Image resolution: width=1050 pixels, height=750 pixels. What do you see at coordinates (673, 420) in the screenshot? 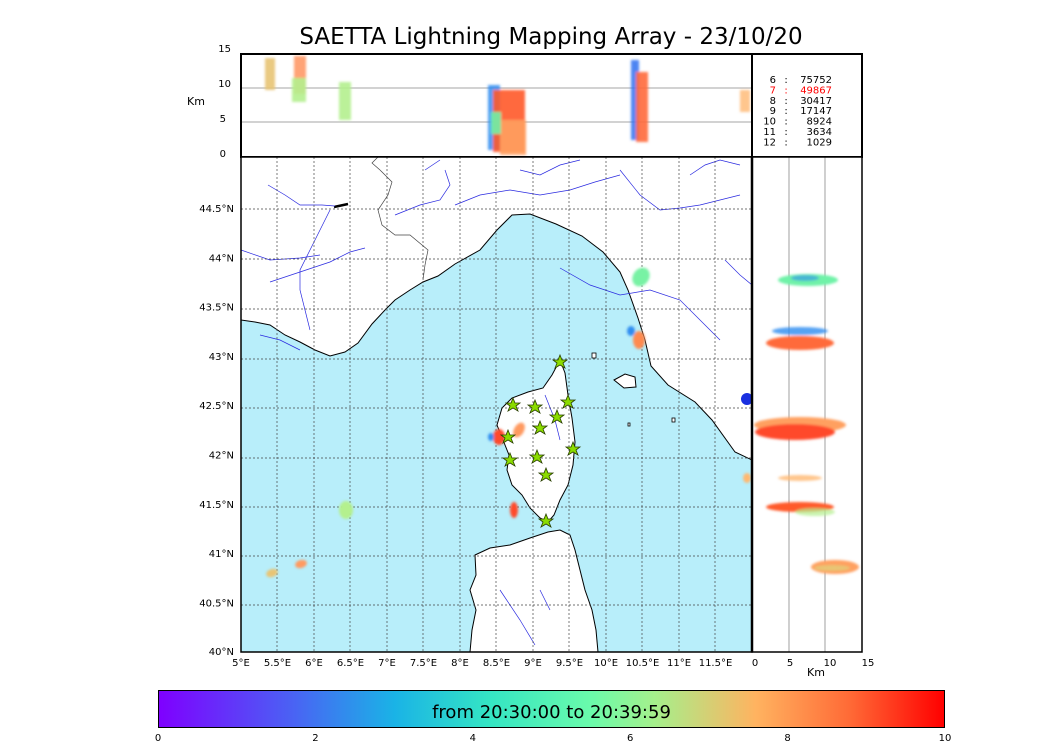
I see `giglio-island` at bounding box center [673, 420].